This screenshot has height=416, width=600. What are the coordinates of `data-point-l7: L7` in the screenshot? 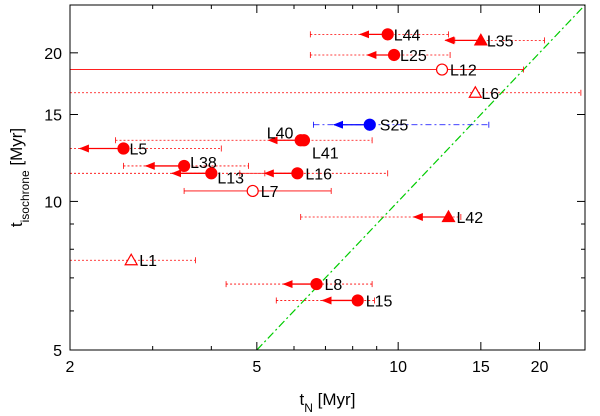 It's located at (257, 192).